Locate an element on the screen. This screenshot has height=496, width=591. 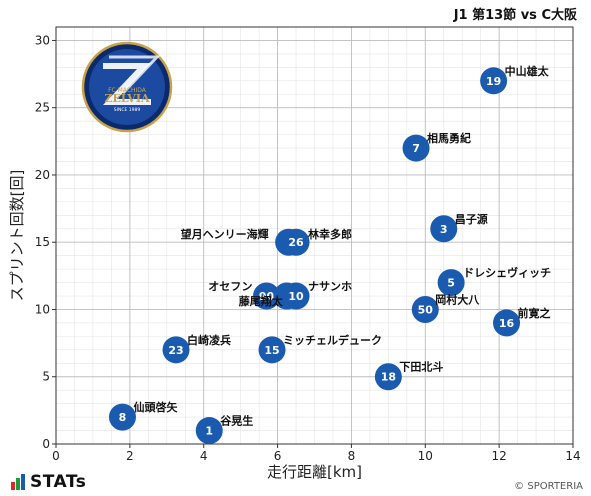
x-tick-label: 14 is located at coordinates (572, 456).